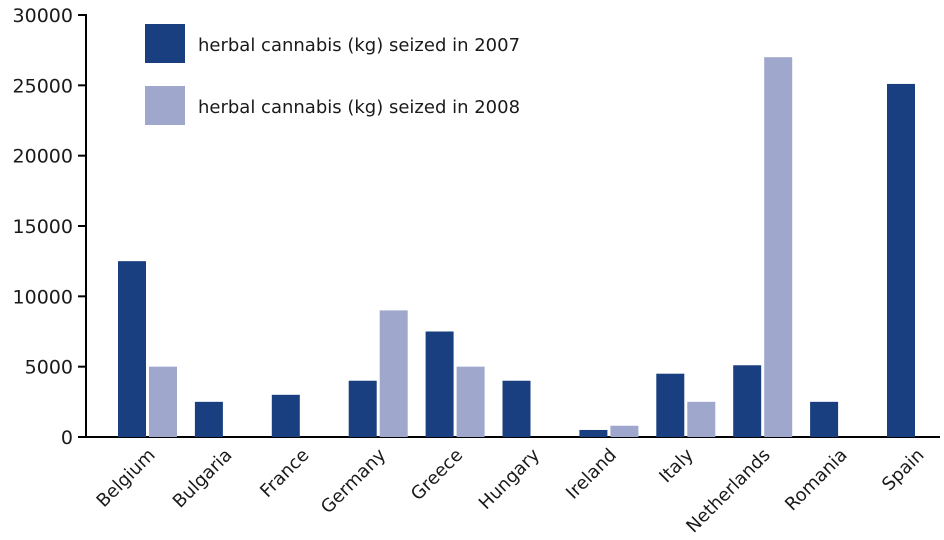  Describe the element at coordinates (43, 86) in the screenshot. I see `y-tick-label: 25000` at that location.